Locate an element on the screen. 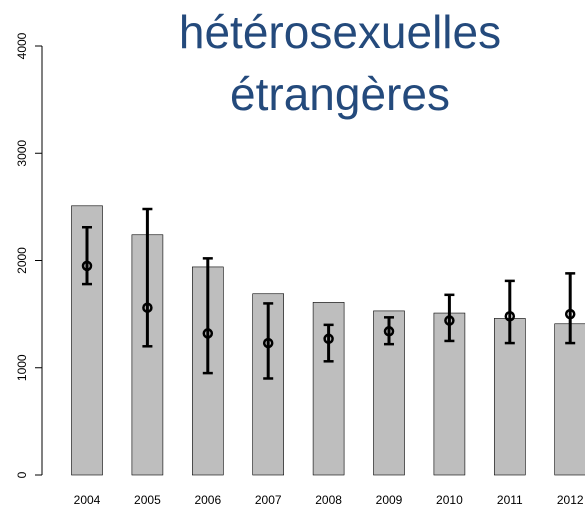  y-tick-label: 2000 is located at coordinates (22, 260).